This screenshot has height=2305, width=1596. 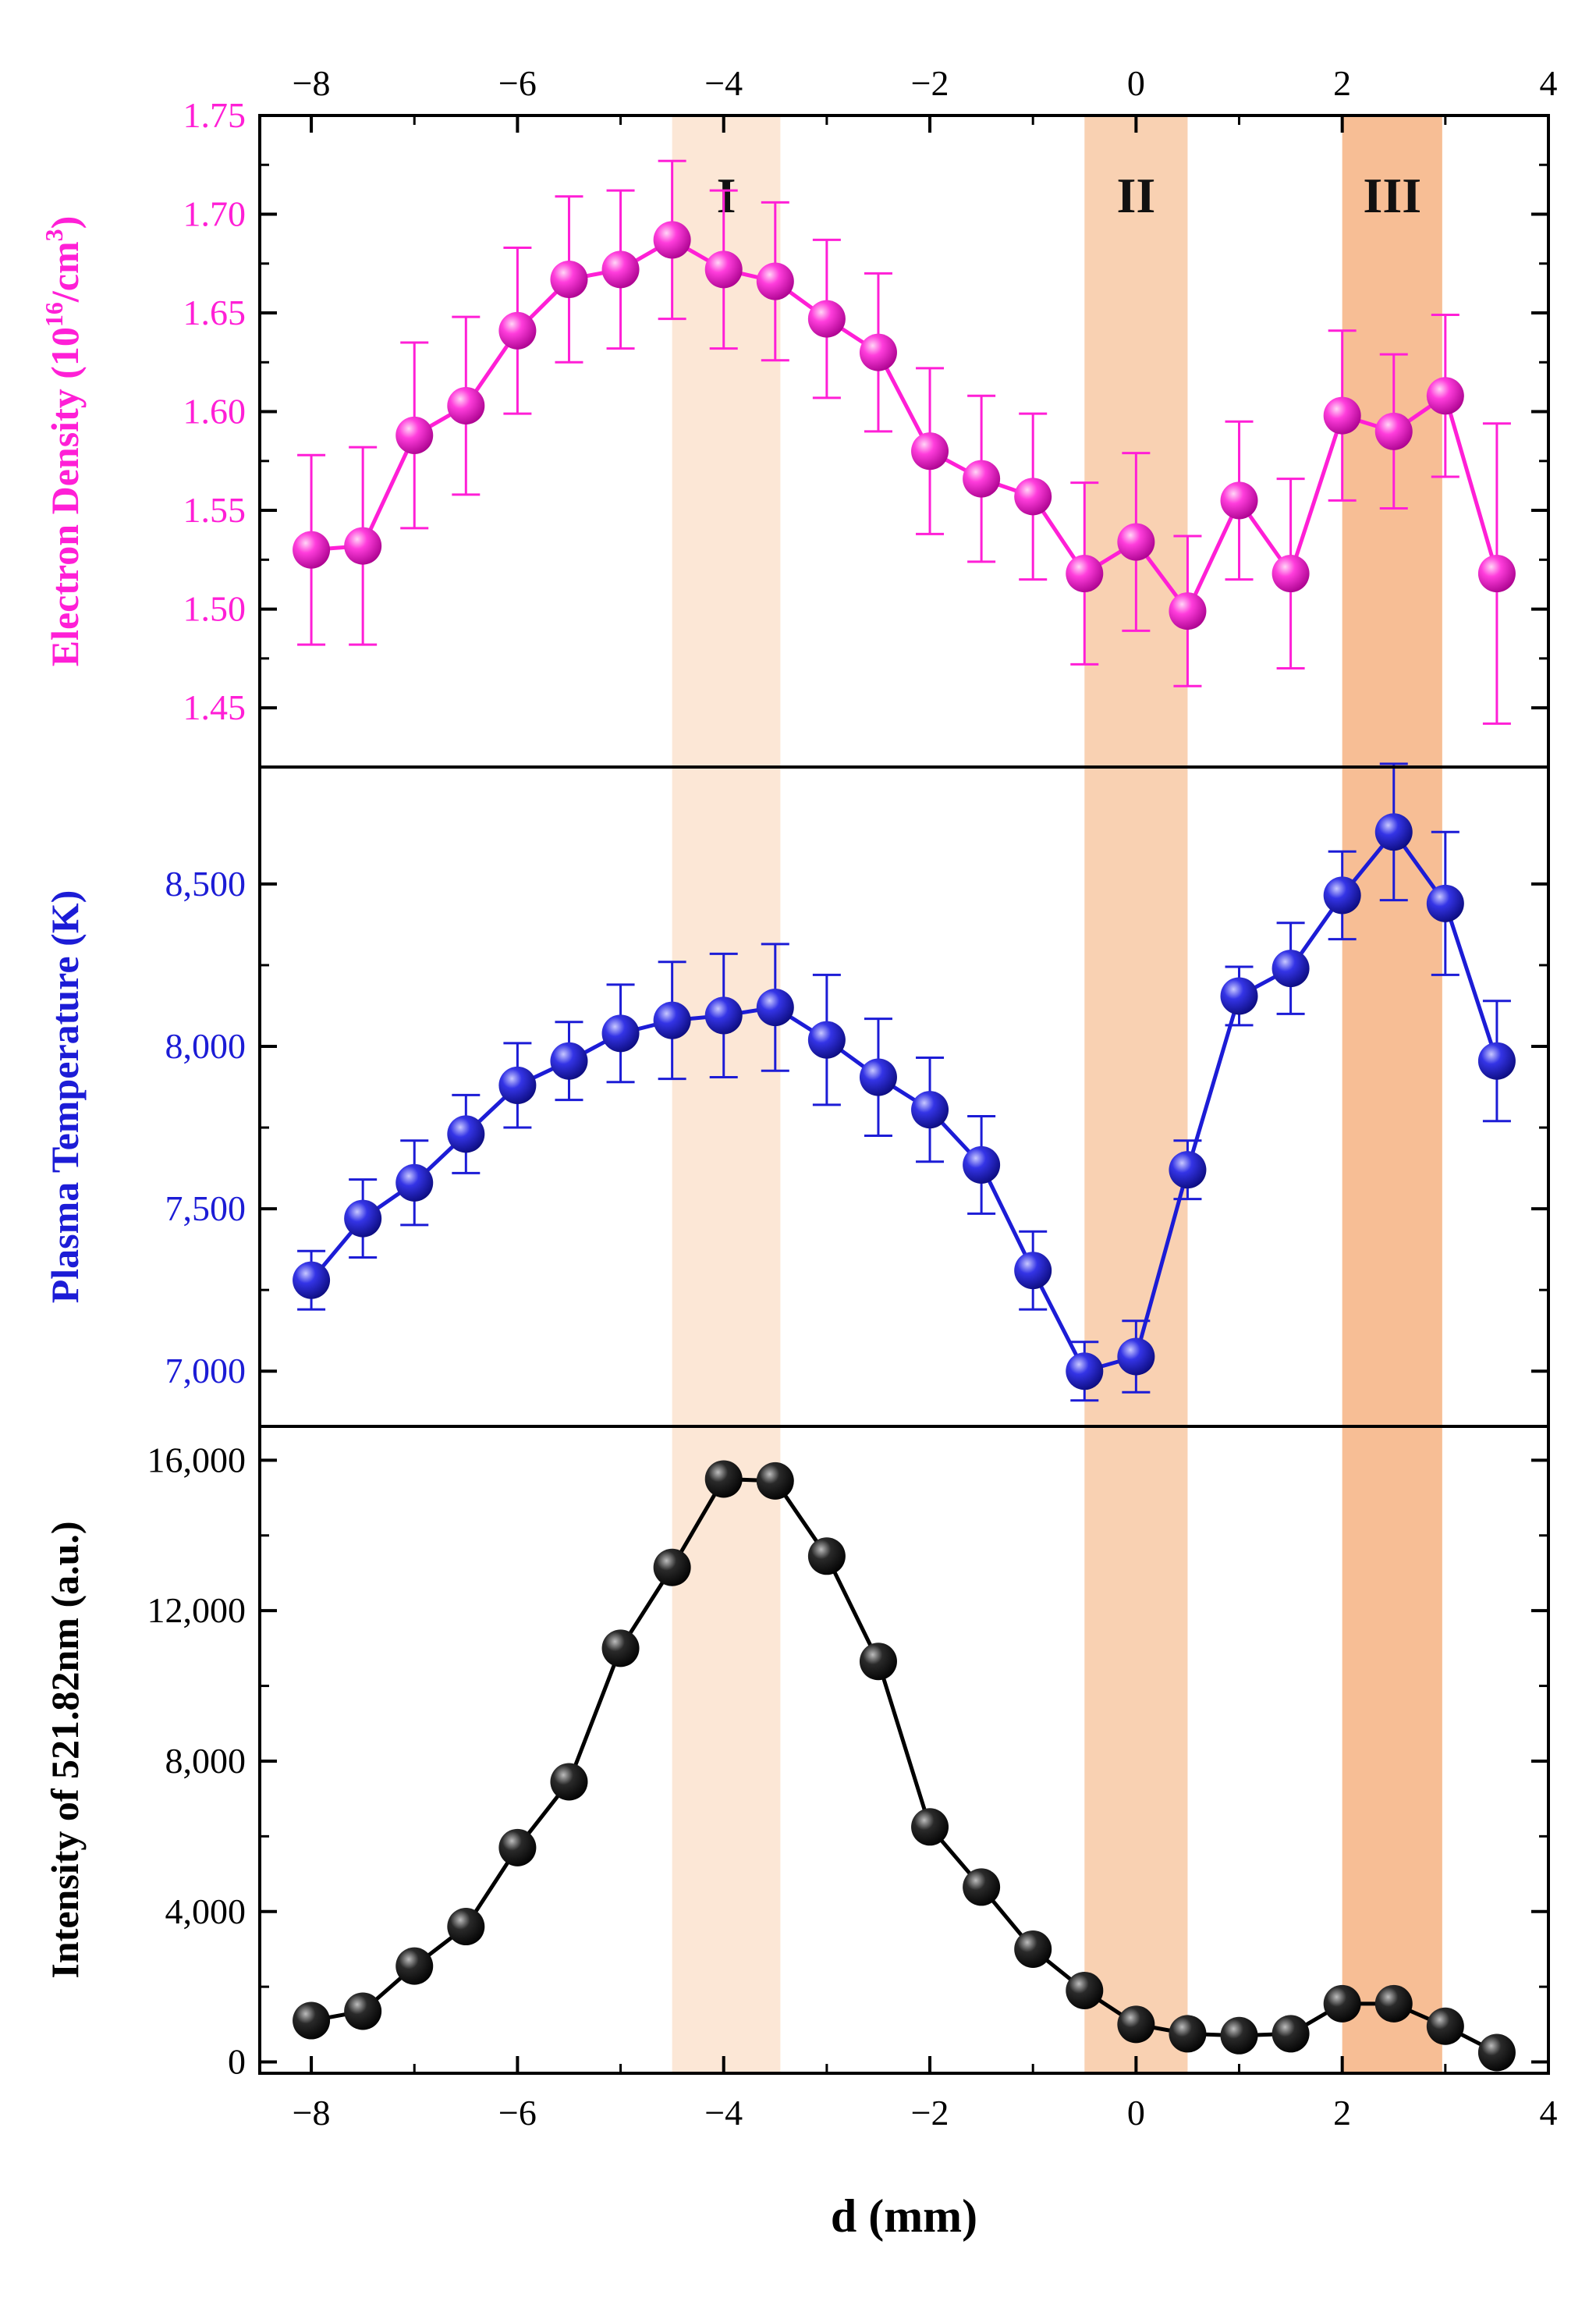 What do you see at coordinates (205, 1370) in the screenshot?
I see `y-tick-label: 7,000` at bounding box center [205, 1370].